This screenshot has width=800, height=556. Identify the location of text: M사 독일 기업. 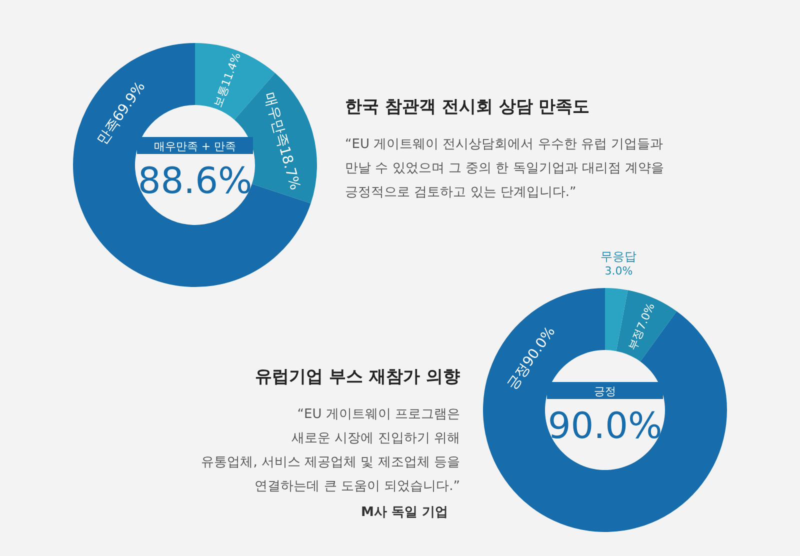
(404, 512).